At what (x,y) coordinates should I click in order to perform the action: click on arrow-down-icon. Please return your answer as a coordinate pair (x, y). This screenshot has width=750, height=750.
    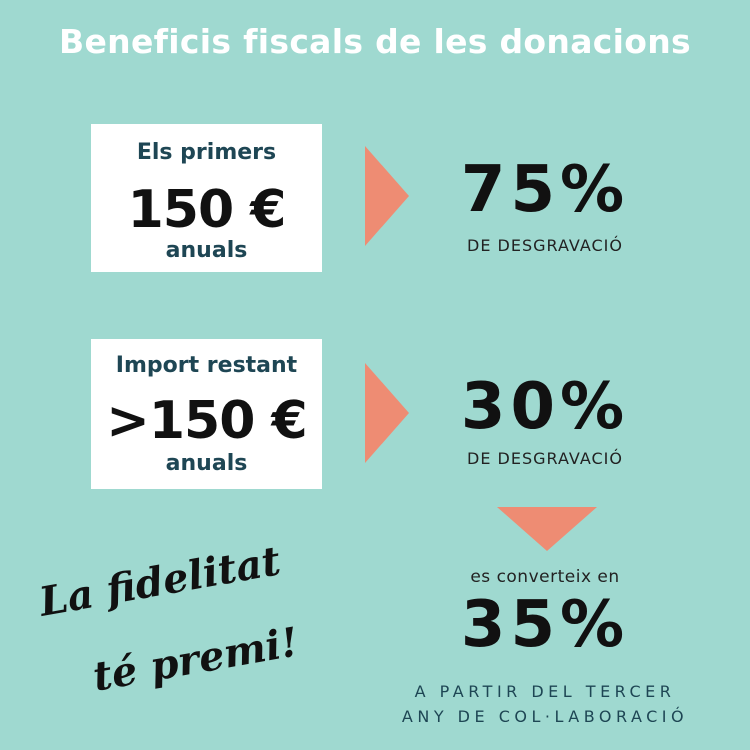
    Looking at the image, I should click on (547, 529).